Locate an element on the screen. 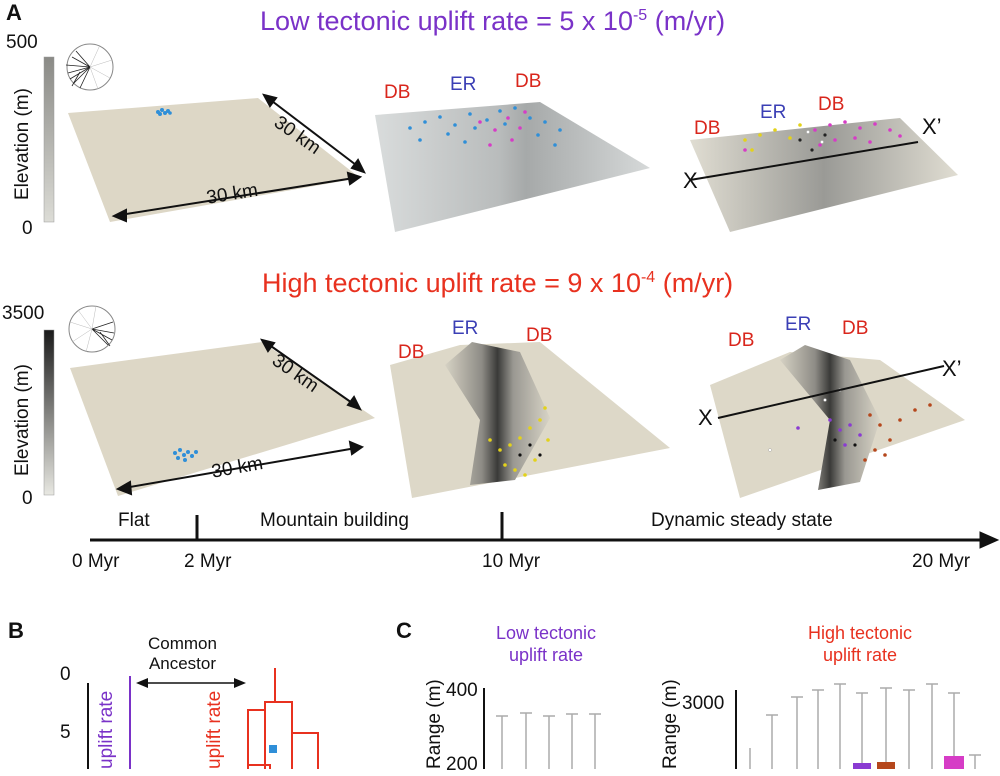  low-steady-db-left-label: DB is located at coordinates (707, 128).